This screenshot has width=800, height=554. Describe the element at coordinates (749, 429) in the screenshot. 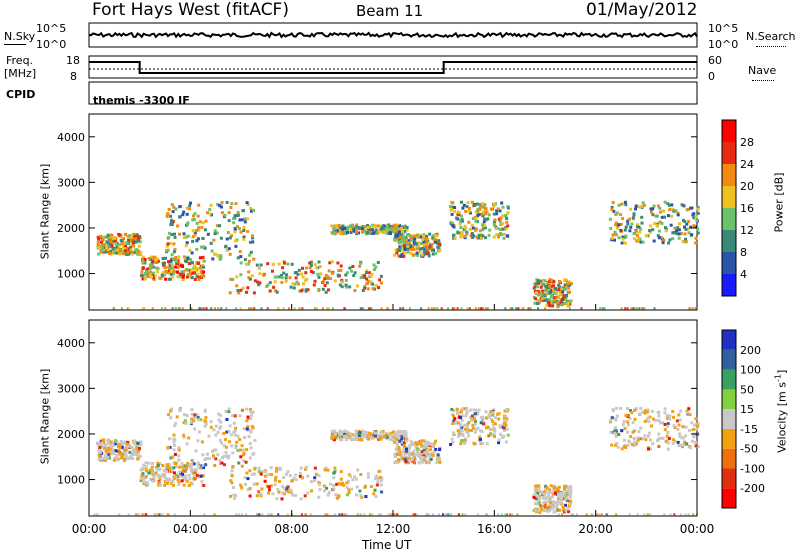

I see `velocity-colorbar-tick-label: -15` at that location.